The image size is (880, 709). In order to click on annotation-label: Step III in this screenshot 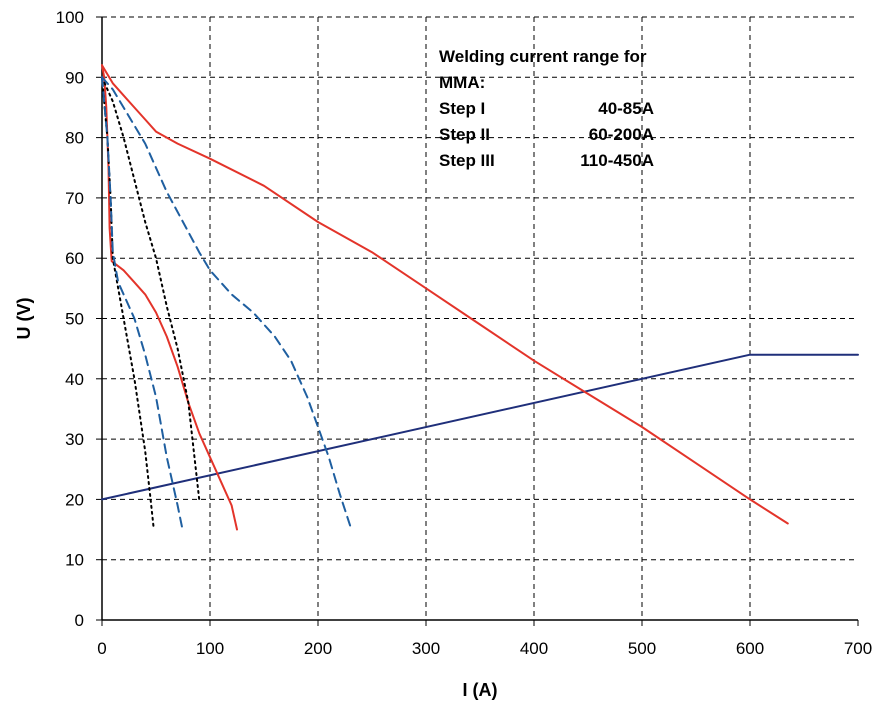, I will do `click(467, 160)`.